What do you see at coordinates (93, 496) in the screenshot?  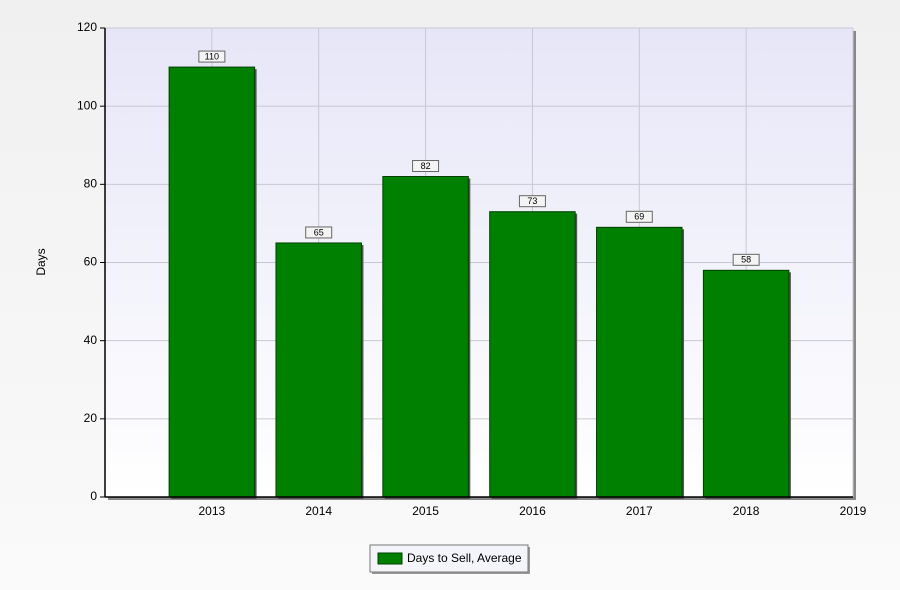 I see `y-tick-label: 0` at bounding box center [93, 496].